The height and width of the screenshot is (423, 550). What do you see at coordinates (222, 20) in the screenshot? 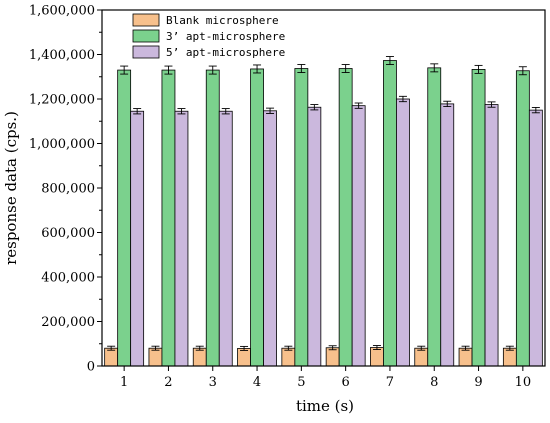
I see `legend-label: Blank microsphere` at bounding box center [222, 20].